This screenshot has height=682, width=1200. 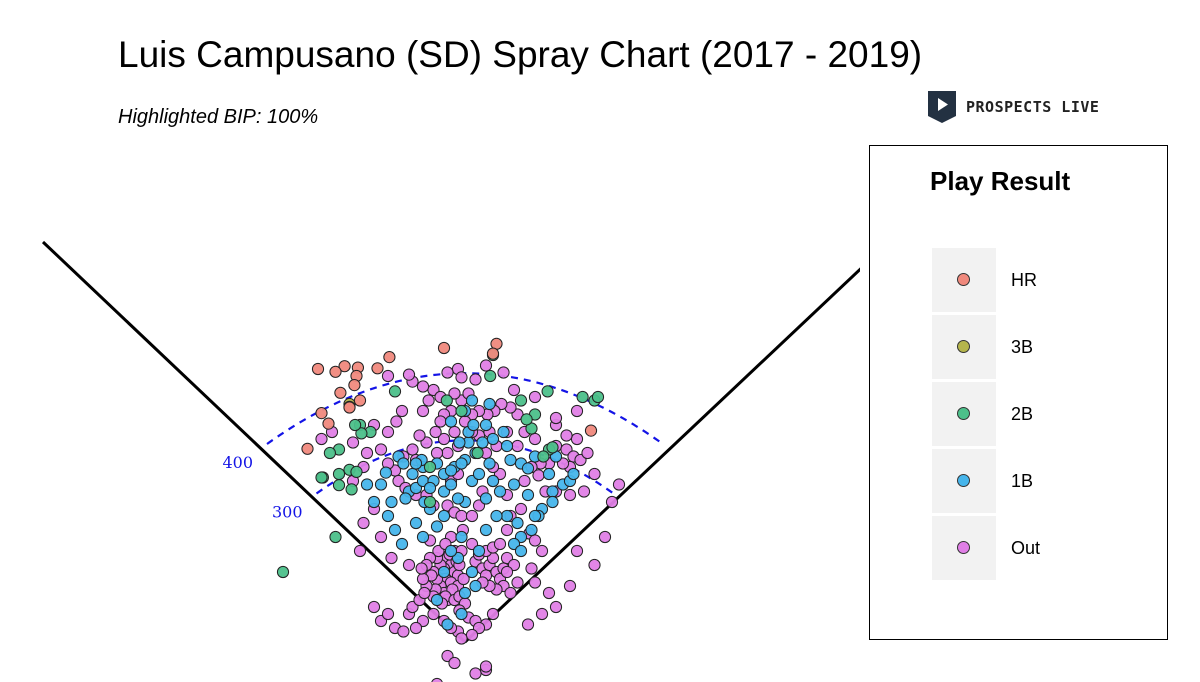 I want to click on legend-label-hr: HR, so click(x=1024, y=280).